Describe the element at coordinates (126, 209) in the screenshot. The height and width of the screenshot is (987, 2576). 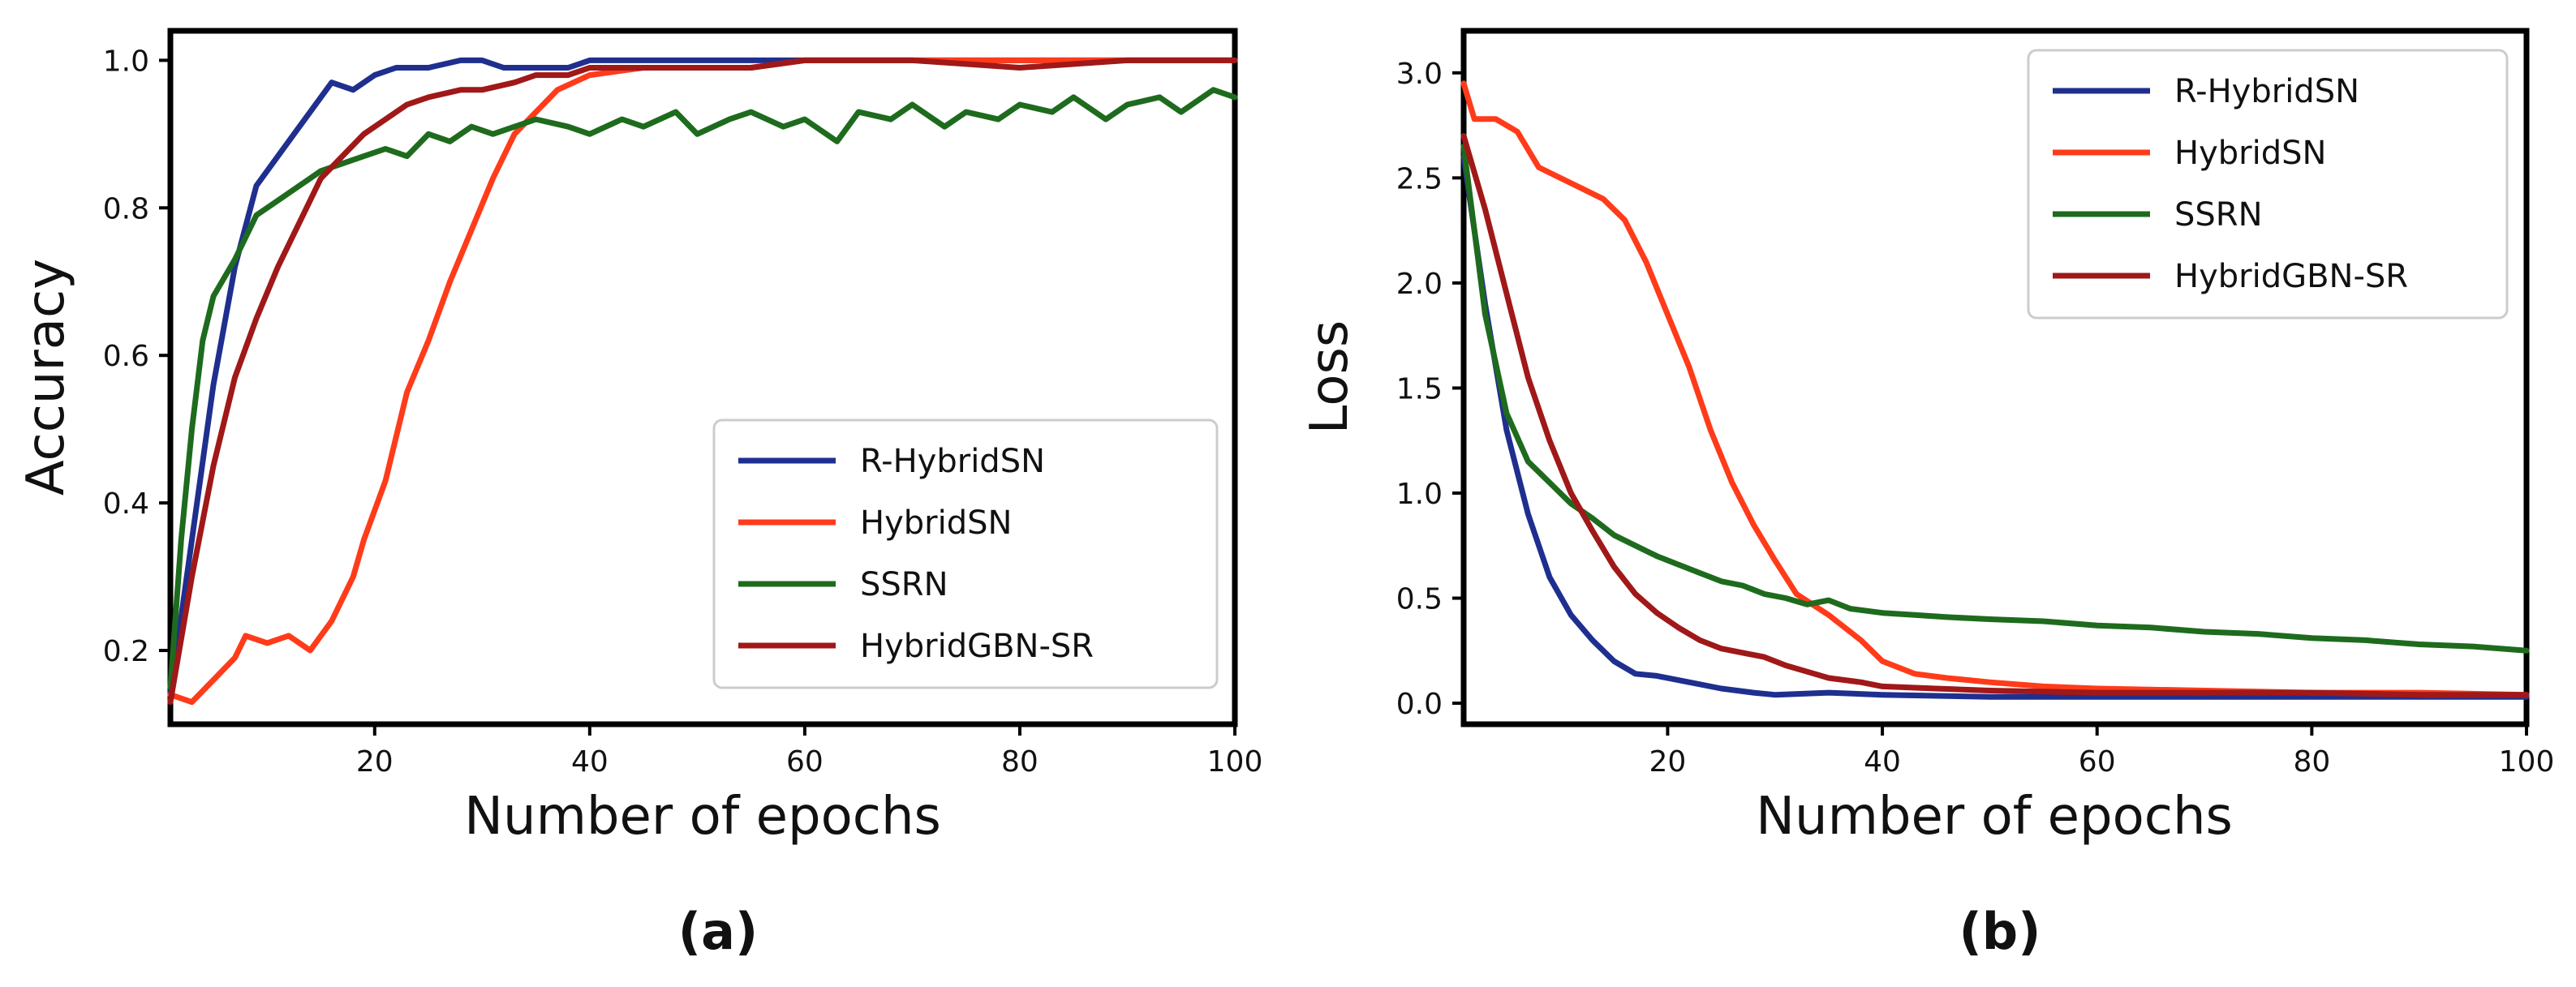
I see `y-tick-label-a: 0.8` at that location.